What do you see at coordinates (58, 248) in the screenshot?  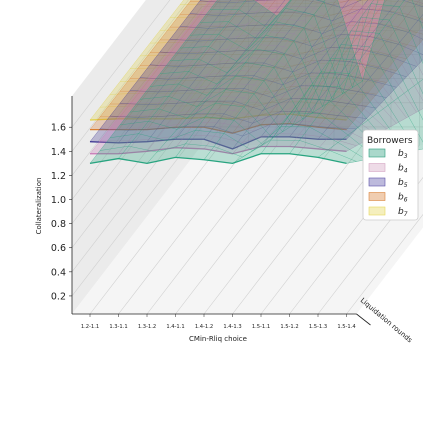 I see `y-tick-label: 0.6` at bounding box center [58, 248].